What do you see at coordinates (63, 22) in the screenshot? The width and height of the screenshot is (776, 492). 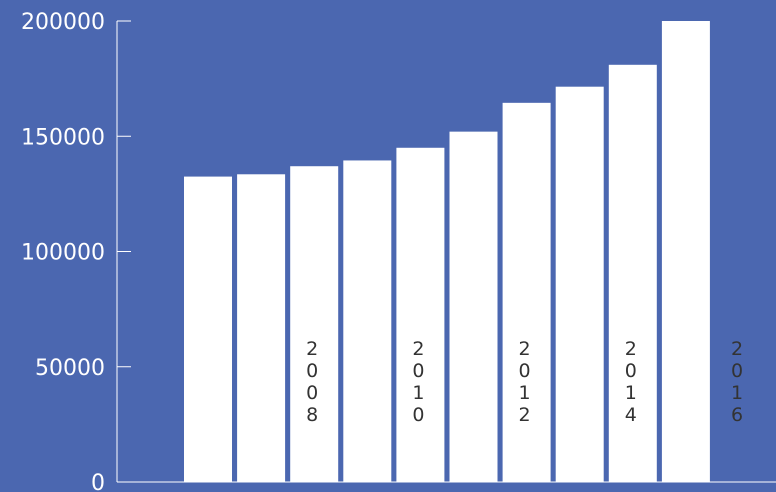 I see `y-tick-label: 200000` at bounding box center [63, 22].